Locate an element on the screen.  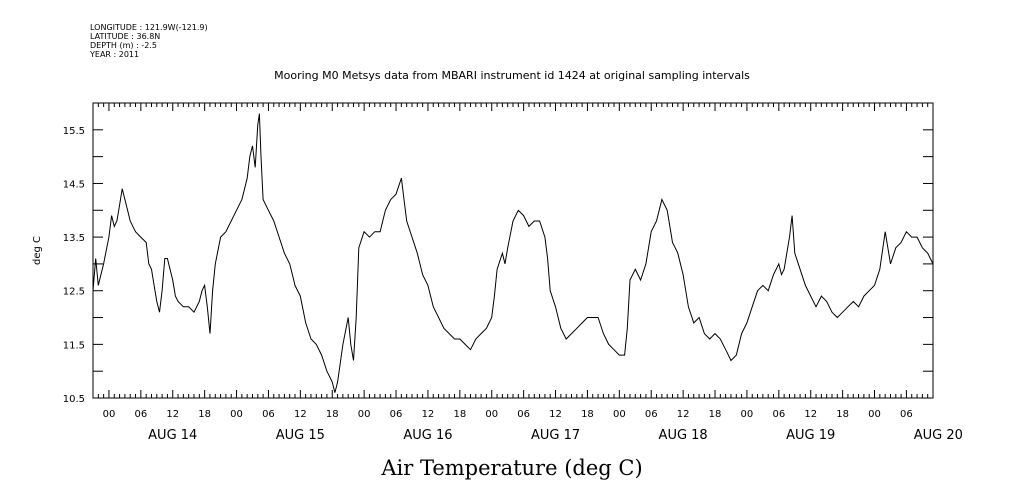
x-day-label: AUG 15 is located at coordinates (300, 435).